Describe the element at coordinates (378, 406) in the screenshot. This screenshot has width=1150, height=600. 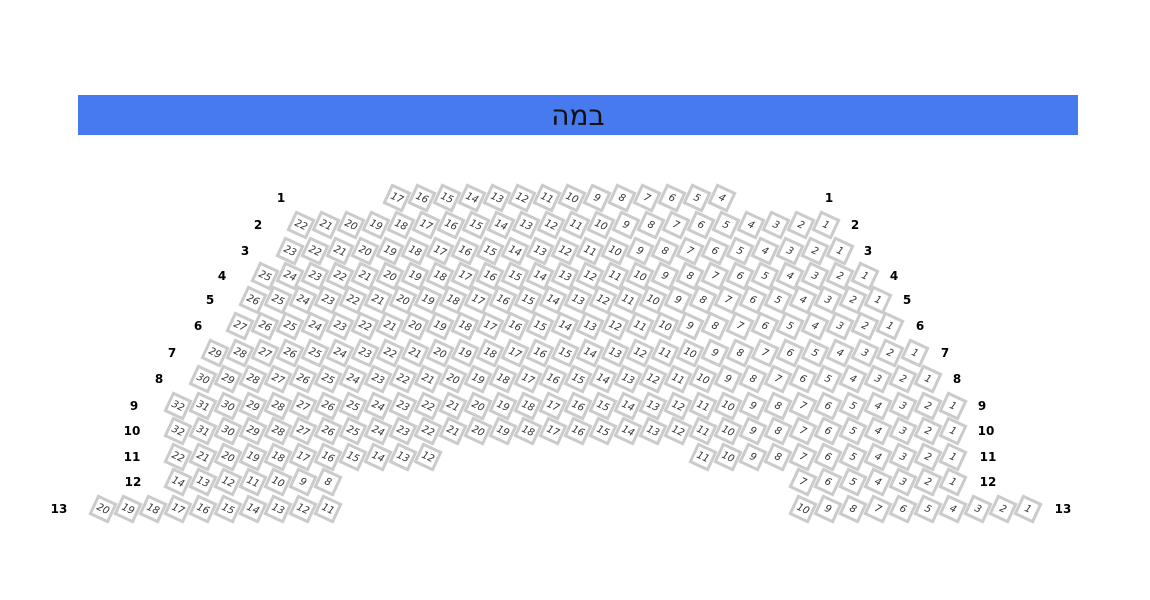
I see `seat: 24` at that location.